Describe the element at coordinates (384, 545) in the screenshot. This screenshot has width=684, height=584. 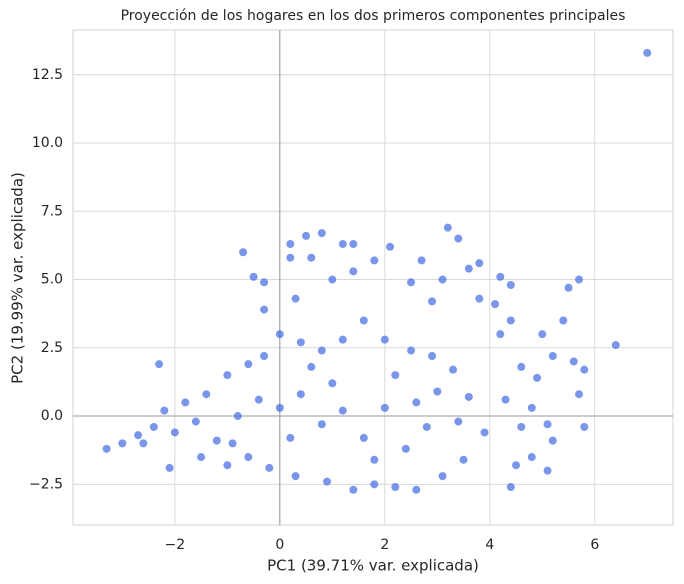
I see `x-tick-label: 2` at that location.